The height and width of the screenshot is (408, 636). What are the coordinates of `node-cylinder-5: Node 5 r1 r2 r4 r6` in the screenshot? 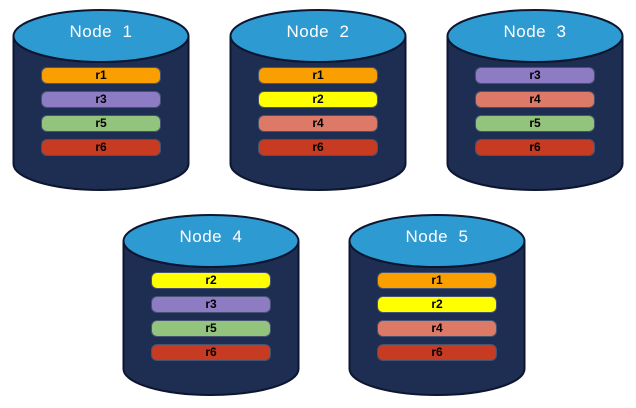 It's located at (437, 305).